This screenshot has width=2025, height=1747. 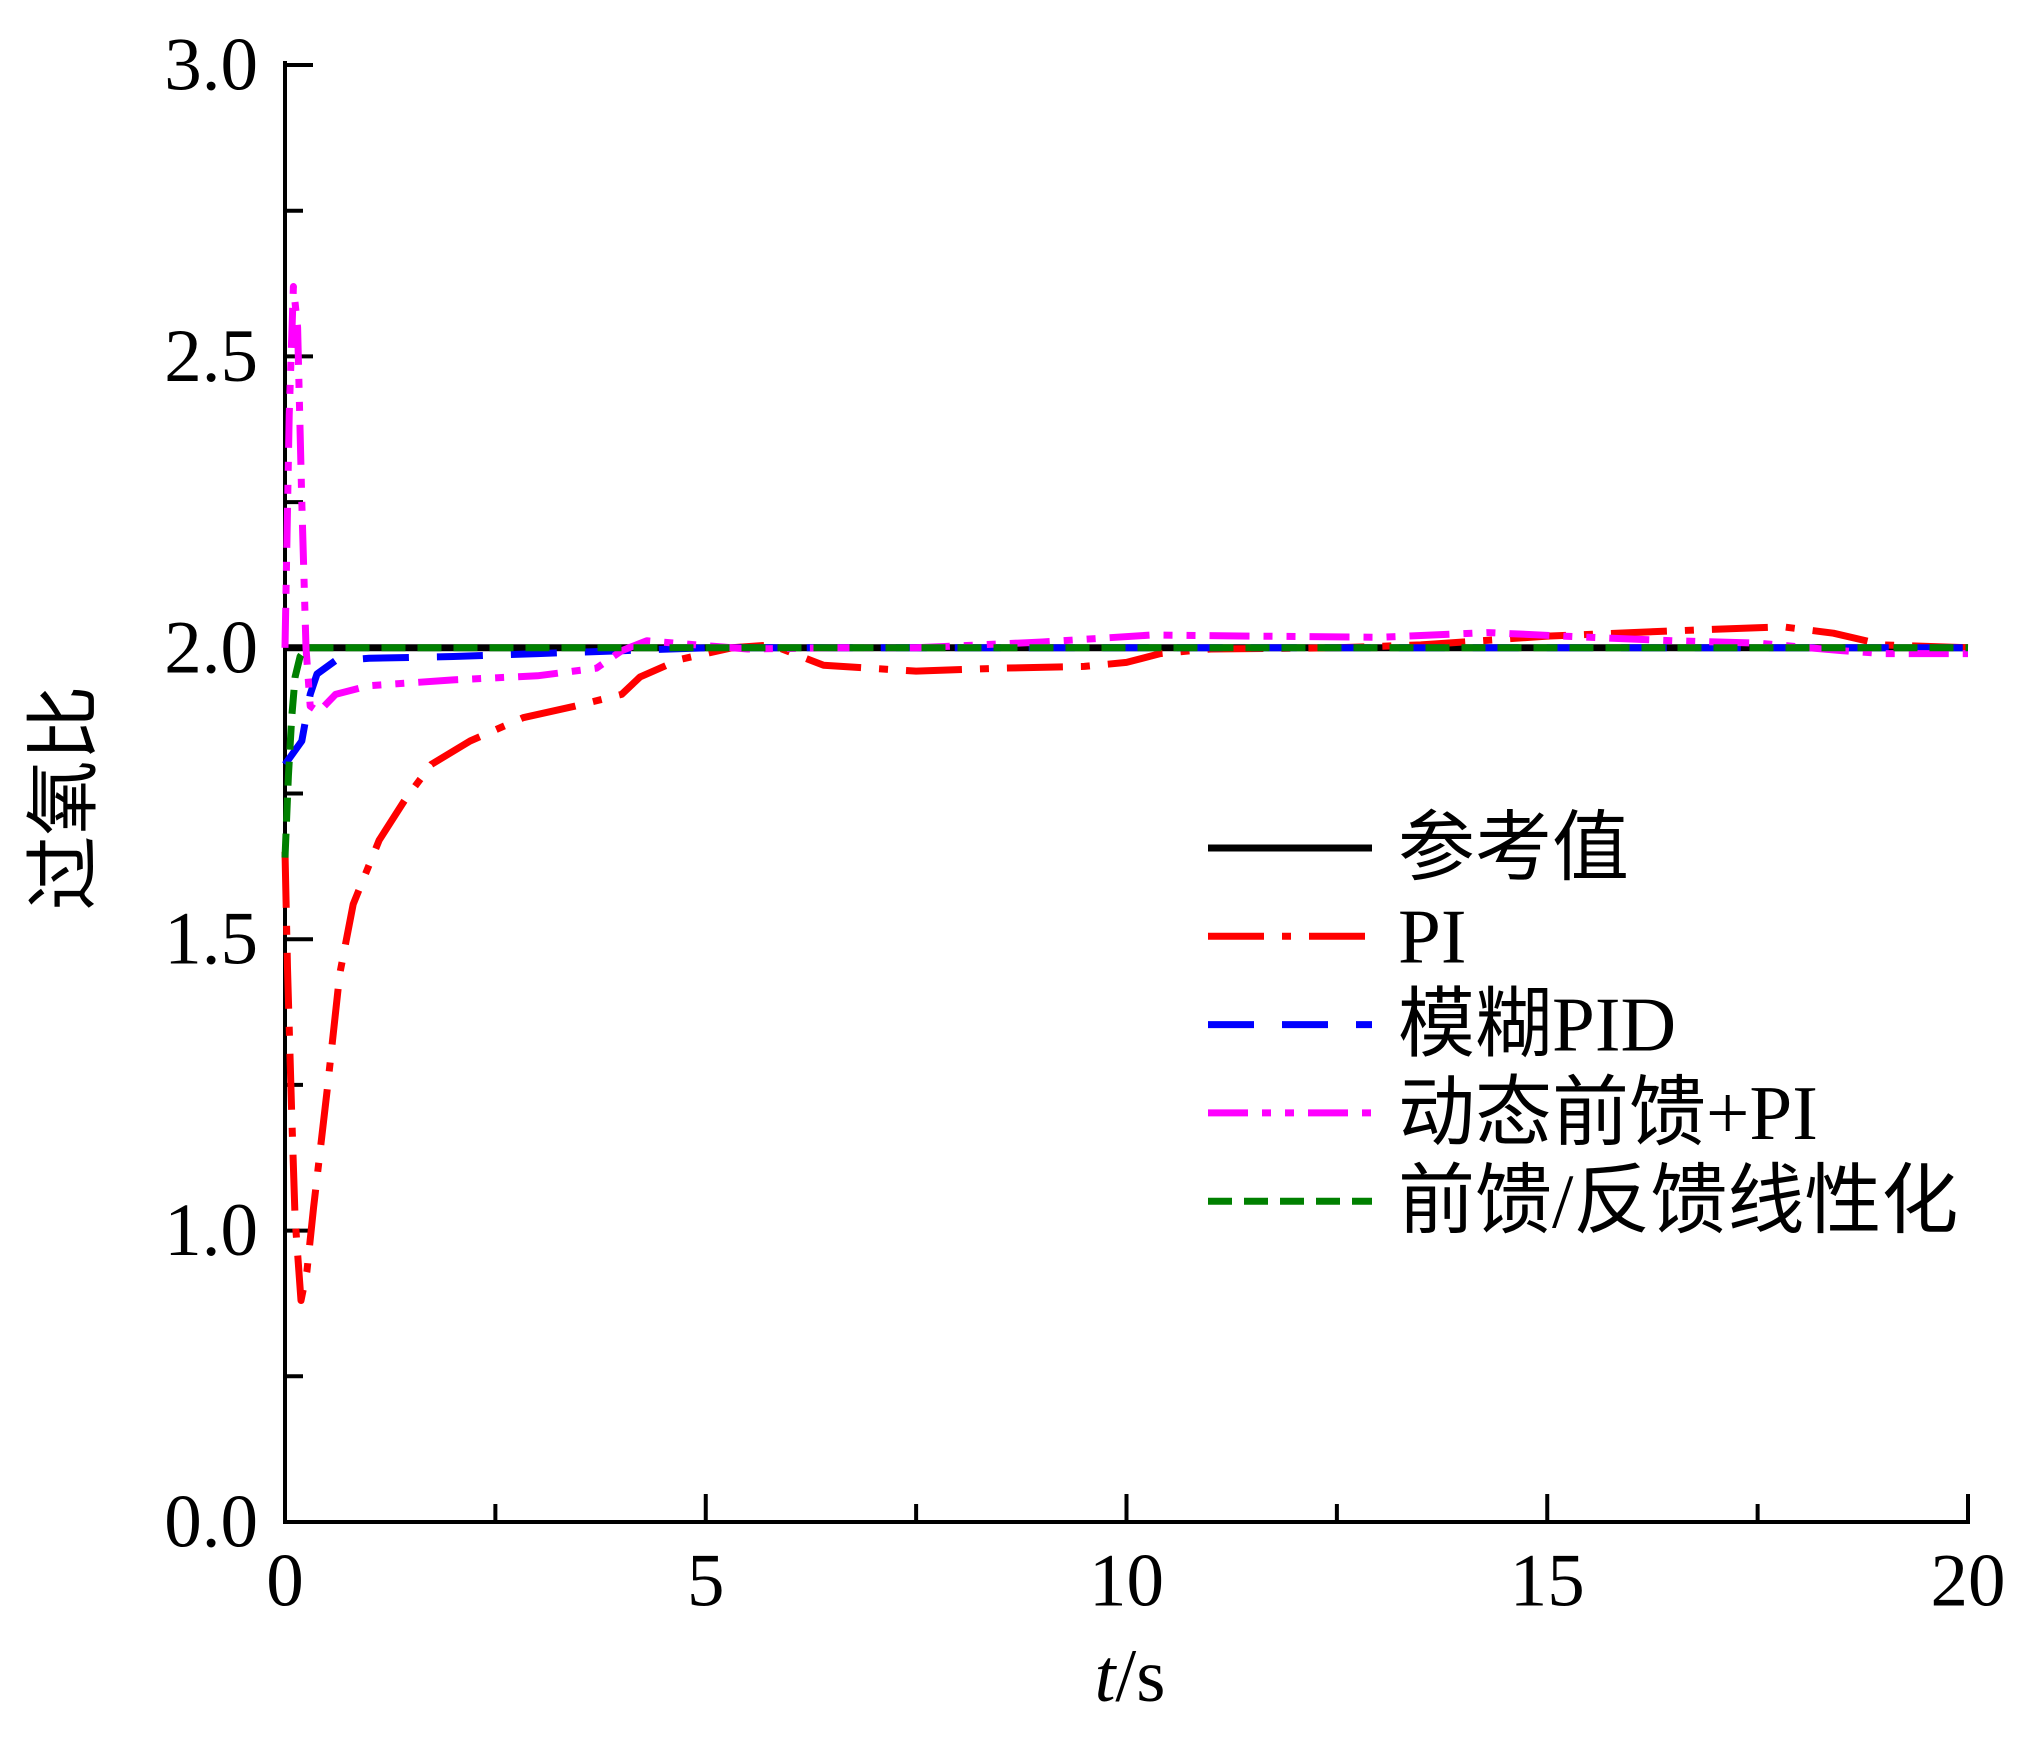 I want to click on x-axis-label-variable: t, so click(x=1106, y=1676).